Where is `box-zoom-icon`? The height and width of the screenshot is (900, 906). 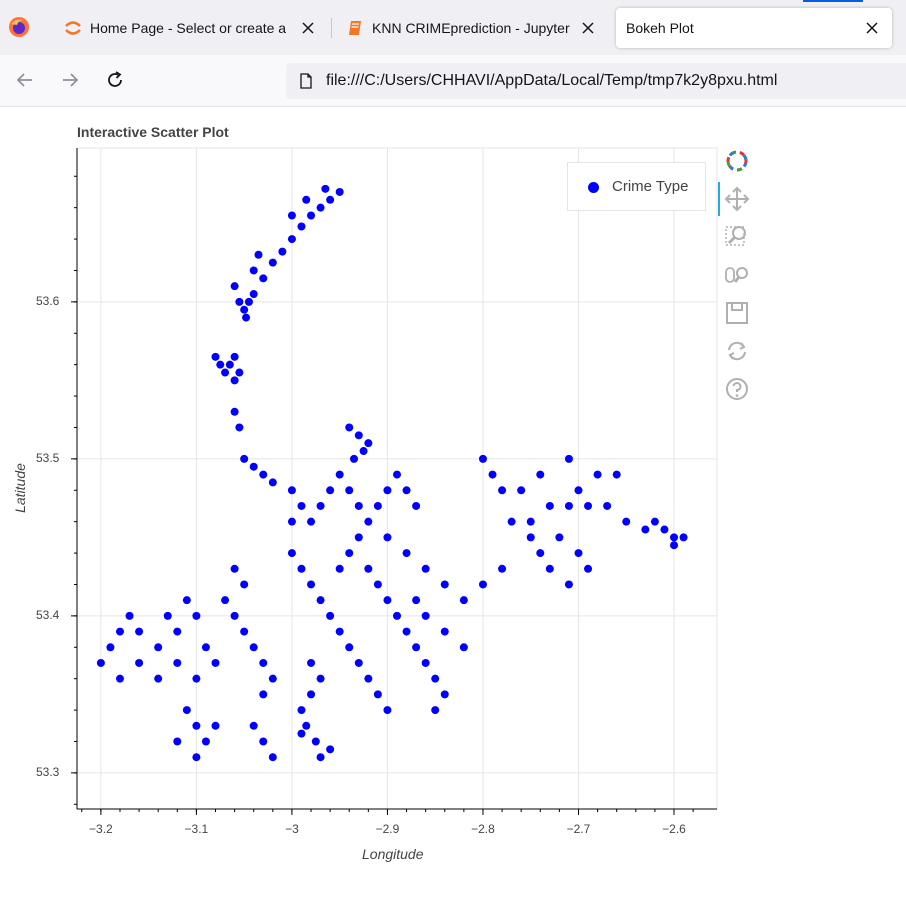
box-zoom-icon is located at coordinates (737, 236).